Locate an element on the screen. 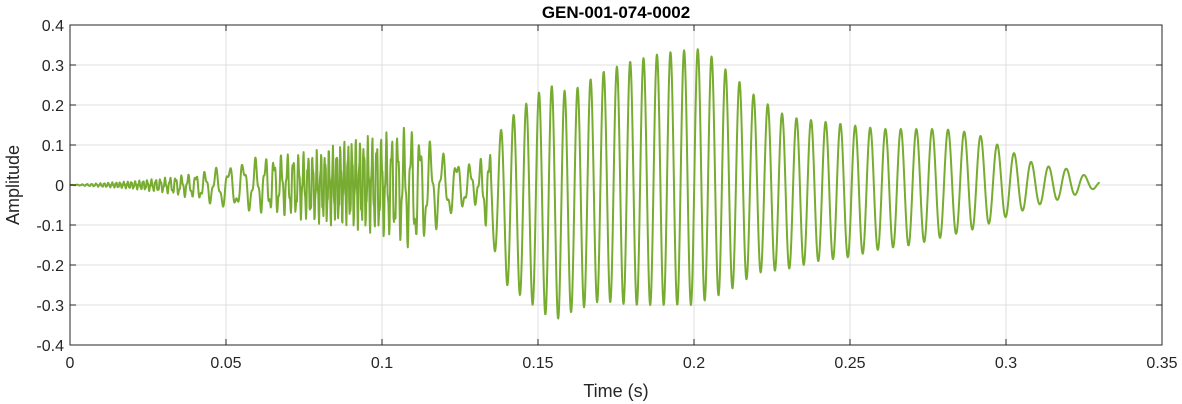  x-tick-label: 0.3 is located at coordinates (1006, 363).